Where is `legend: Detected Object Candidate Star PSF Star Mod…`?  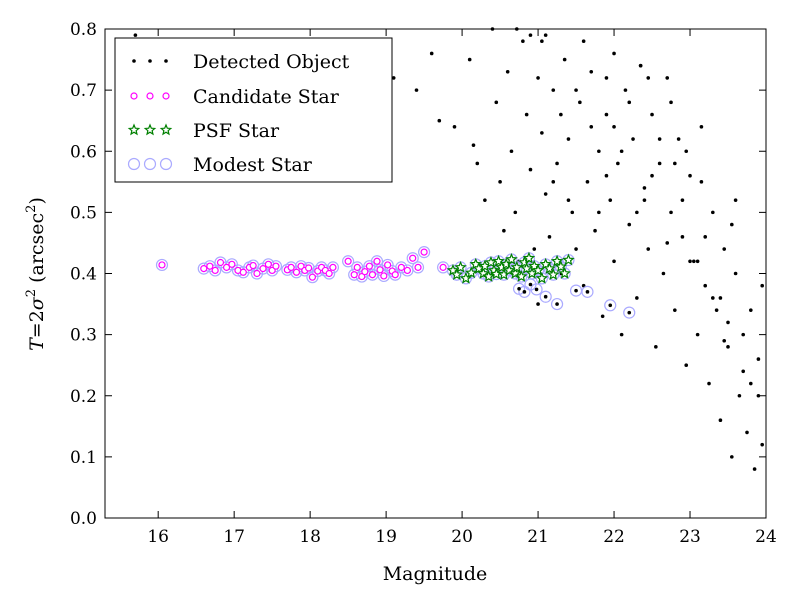
legend: Detected Object Candidate Star PSF Star Mod… is located at coordinates (253, 110).